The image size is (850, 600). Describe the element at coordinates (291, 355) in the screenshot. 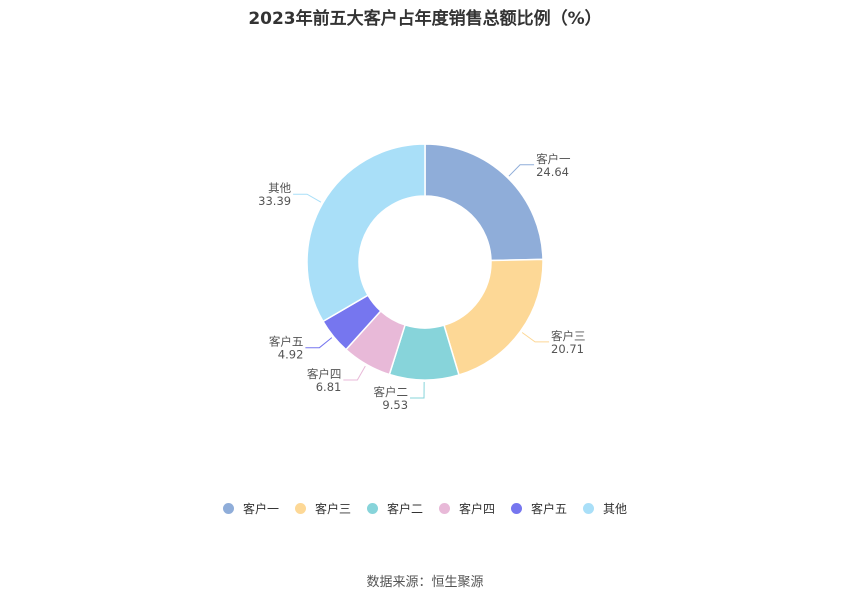

I see `slice-value-label-5: 4.92` at that location.